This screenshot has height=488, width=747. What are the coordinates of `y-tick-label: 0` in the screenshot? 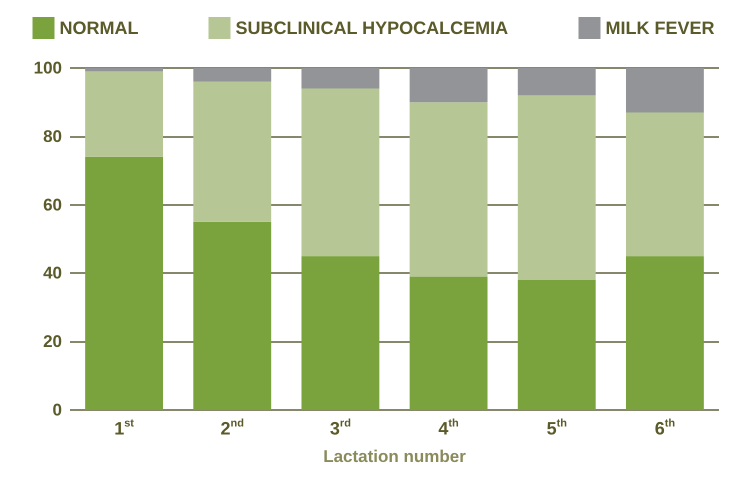 It's located at (57, 410).